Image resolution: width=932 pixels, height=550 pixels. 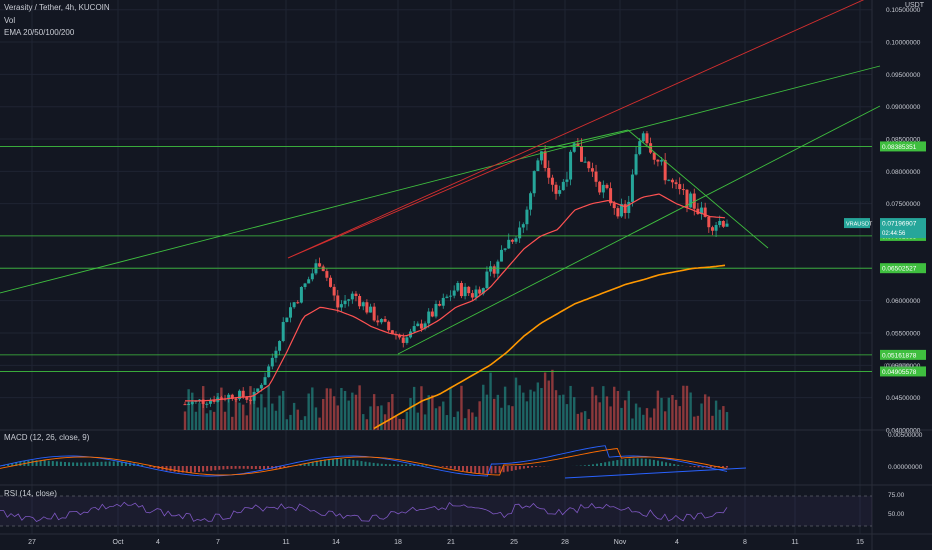 I want to click on symbol-title: Verasity / Tether, 4h, KUCOIN, so click(x=57, y=7).